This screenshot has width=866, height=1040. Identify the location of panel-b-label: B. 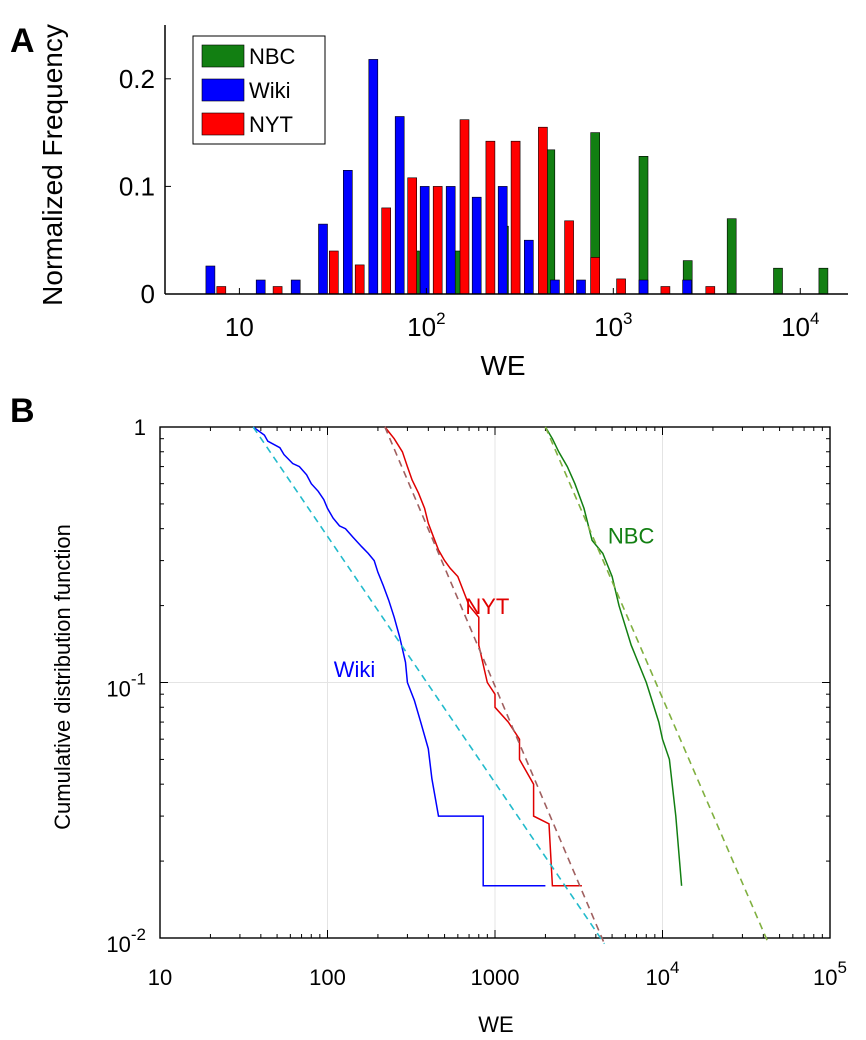
(22, 411).